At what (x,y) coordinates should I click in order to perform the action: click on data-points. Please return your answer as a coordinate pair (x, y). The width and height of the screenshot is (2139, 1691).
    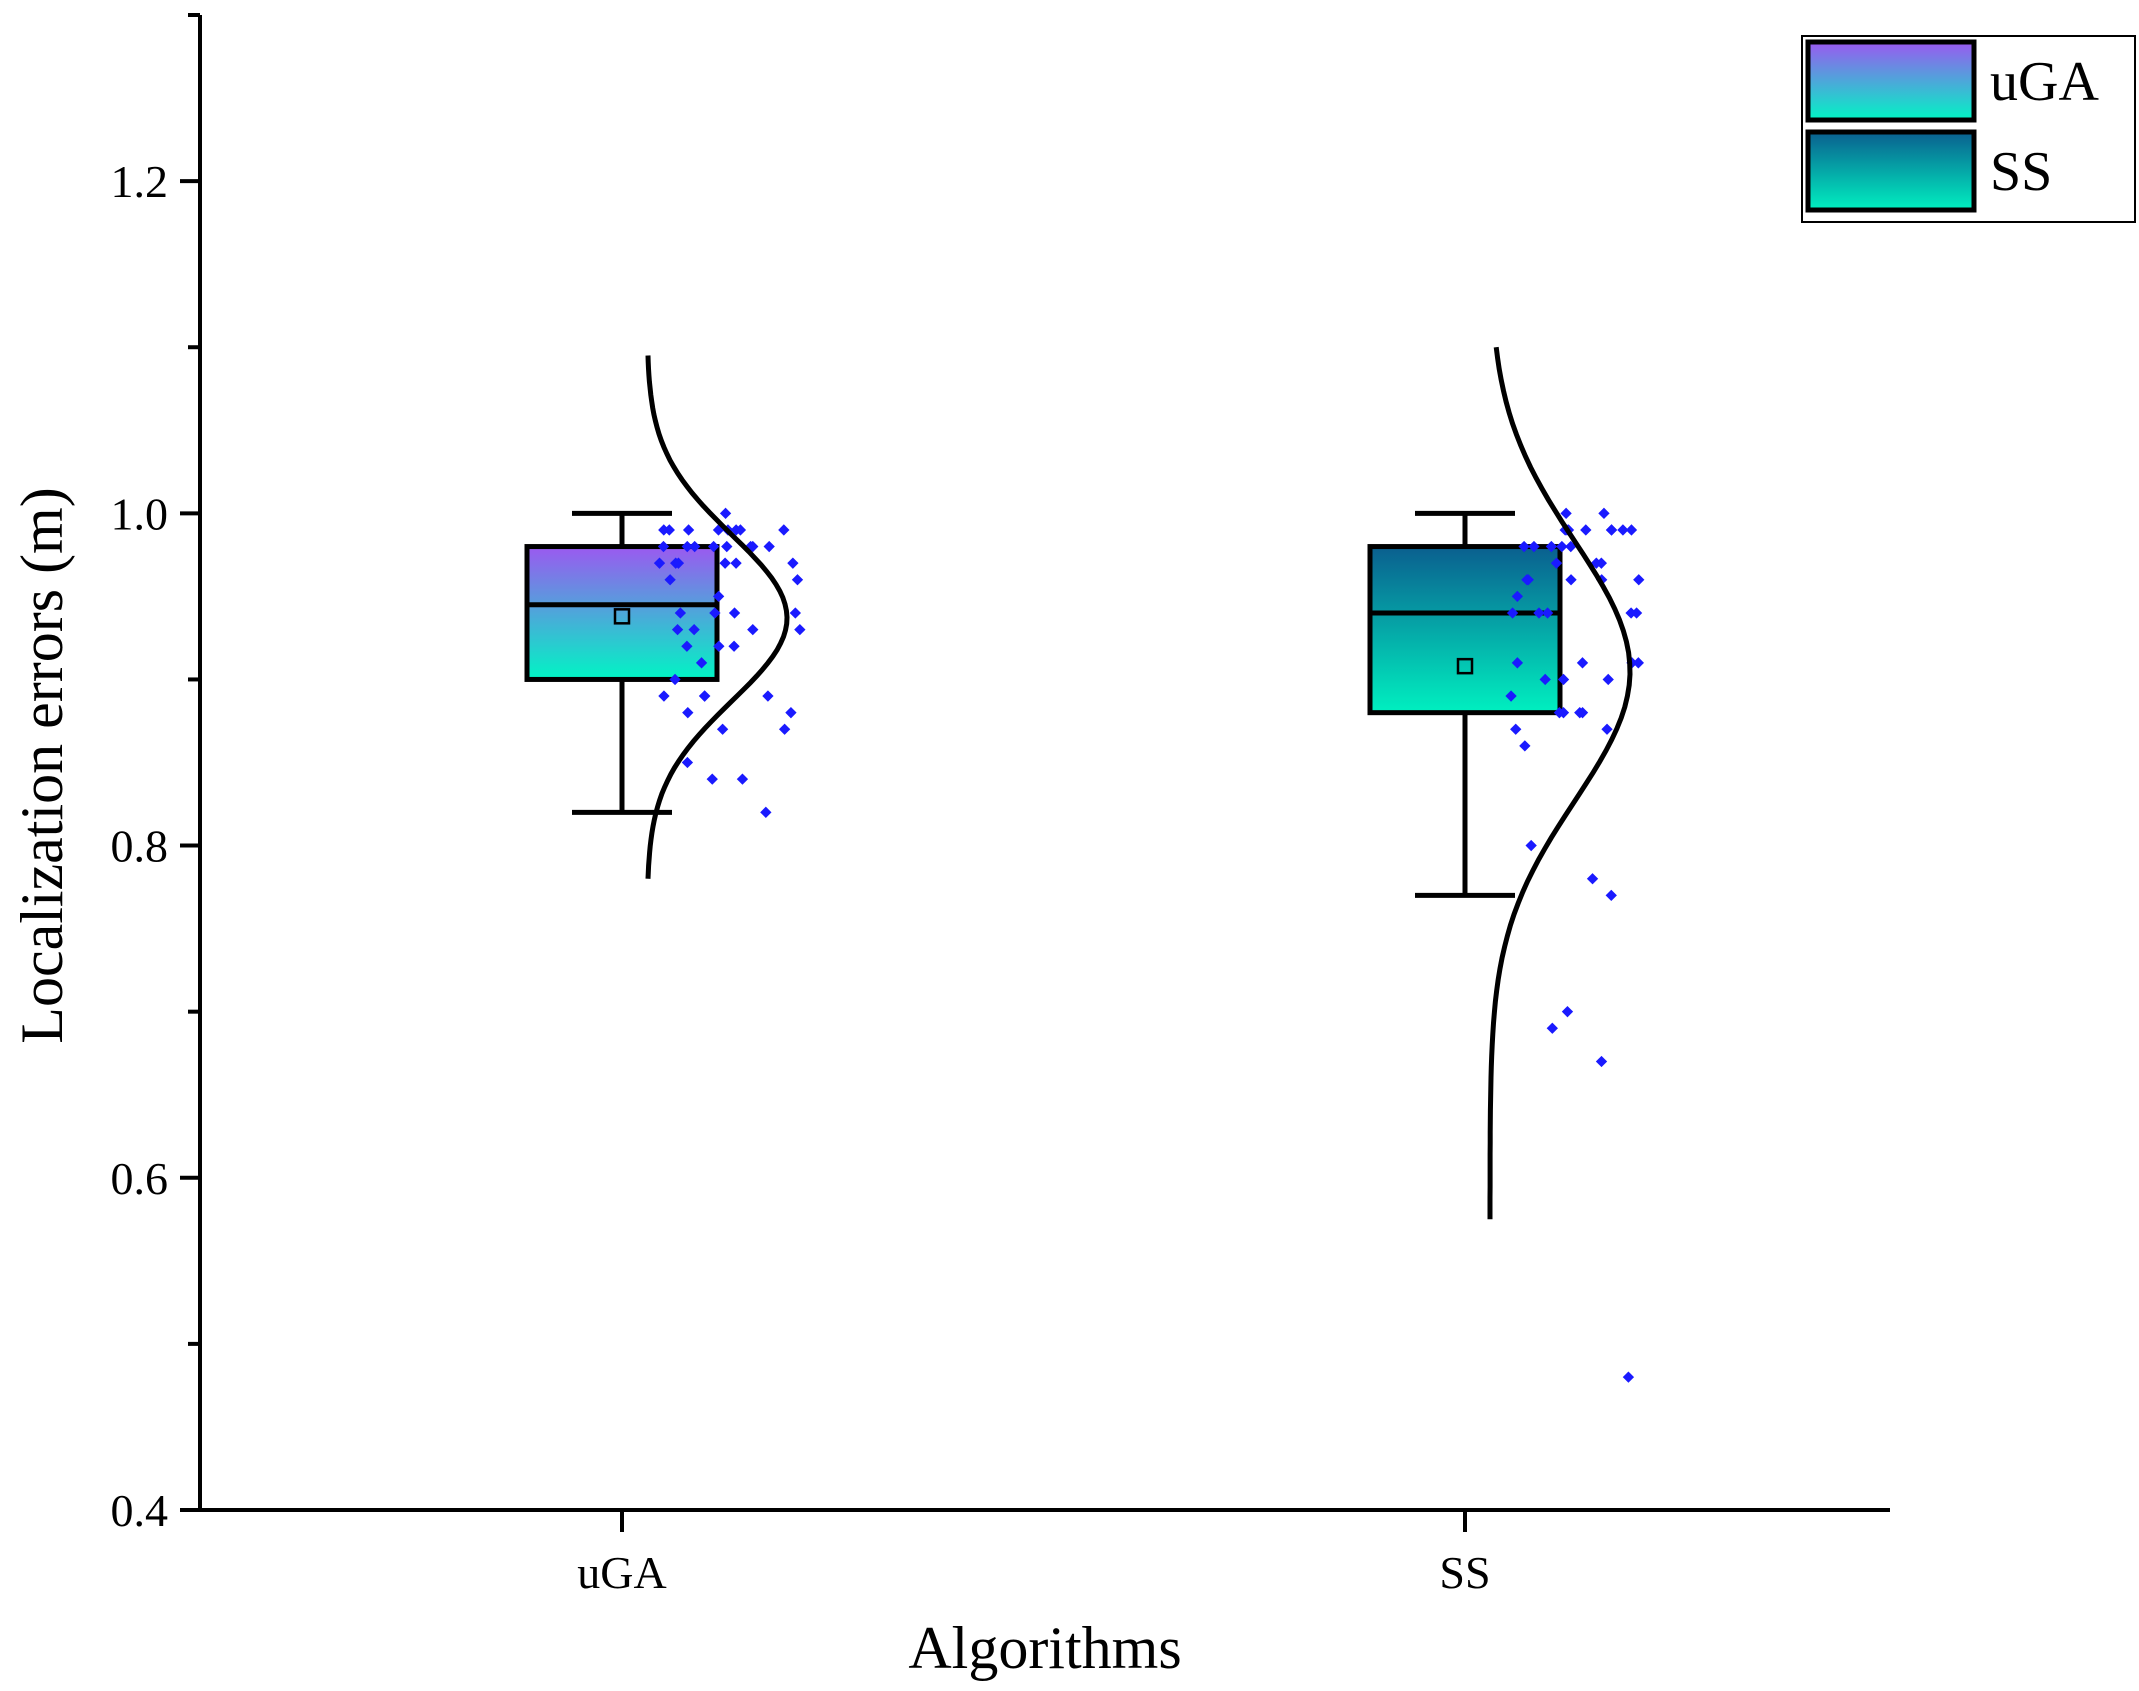
    Looking at the image, I should click on (1575, 945).